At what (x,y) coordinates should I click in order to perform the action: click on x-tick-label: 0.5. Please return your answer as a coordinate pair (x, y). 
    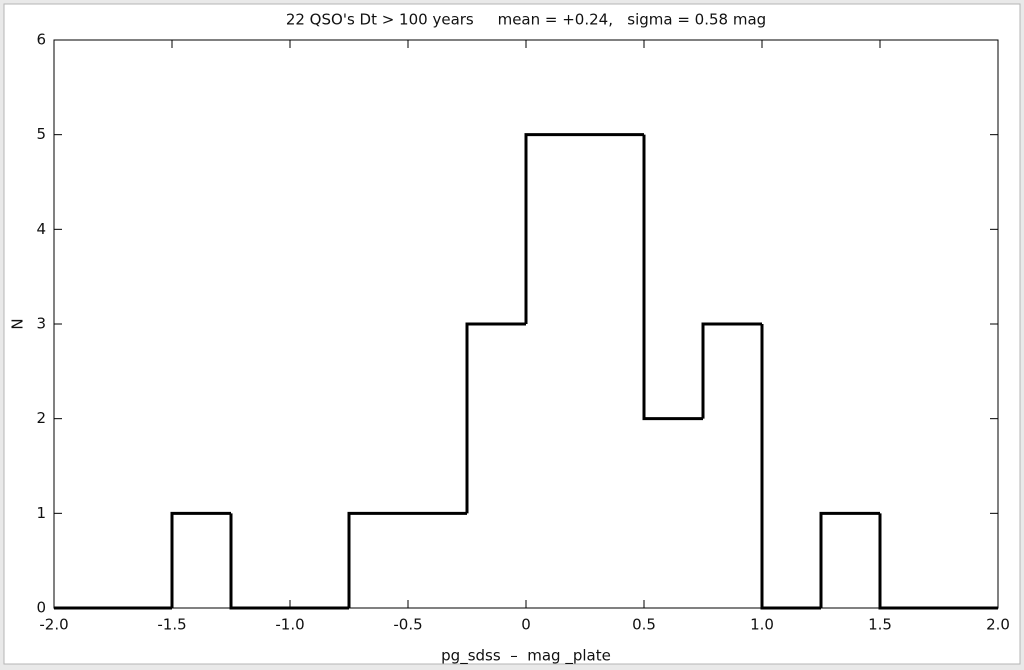
    Looking at the image, I should click on (644, 625).